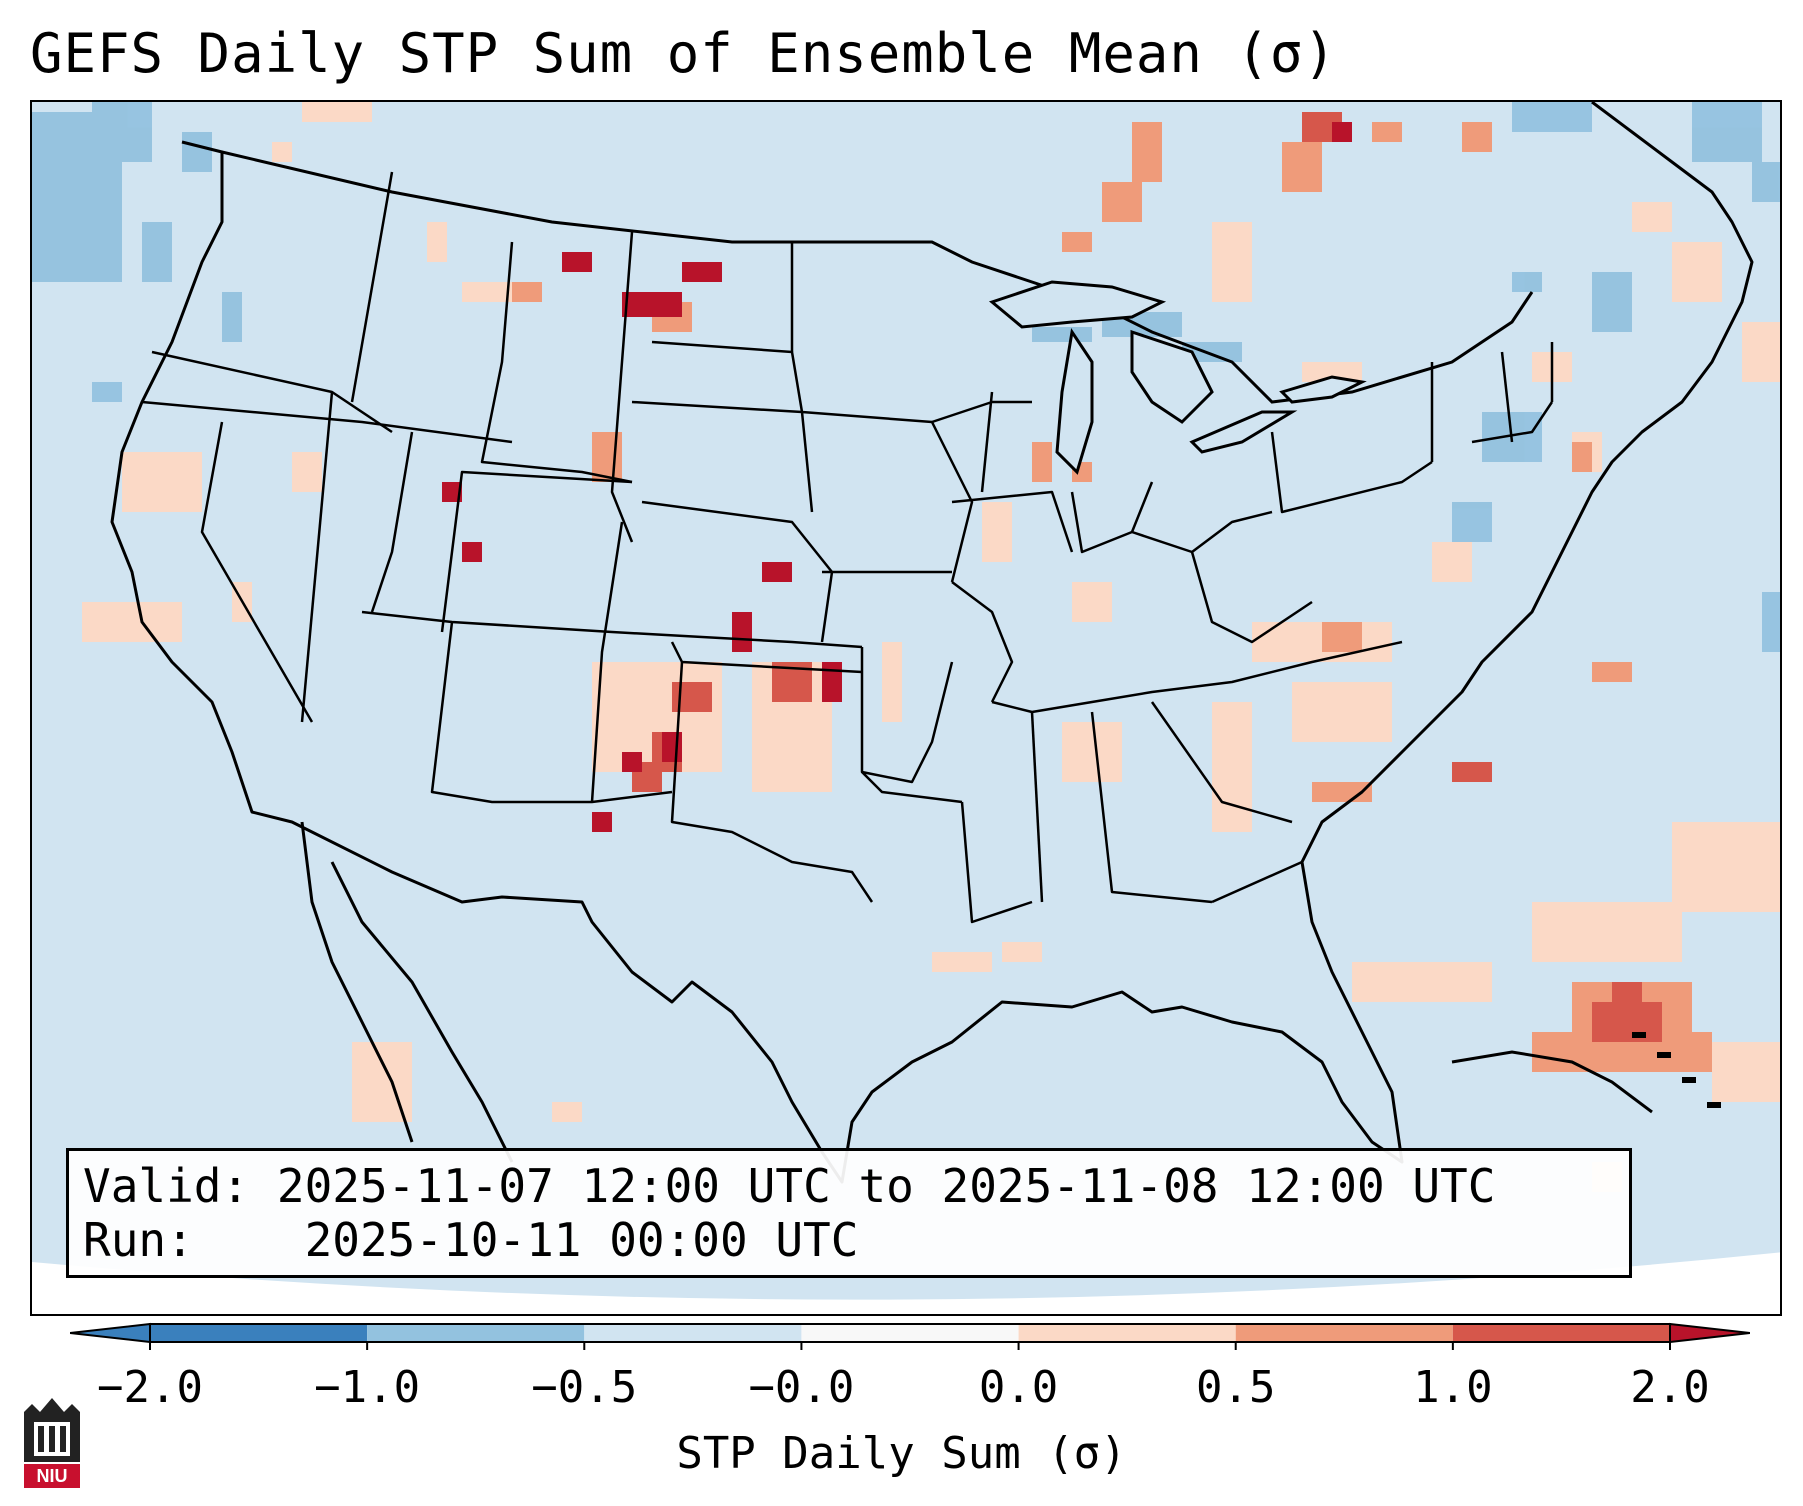 This screenshot has width=1803, height=1506. I want to click on niu-logo-icon: NIU, so click(52, 1443).